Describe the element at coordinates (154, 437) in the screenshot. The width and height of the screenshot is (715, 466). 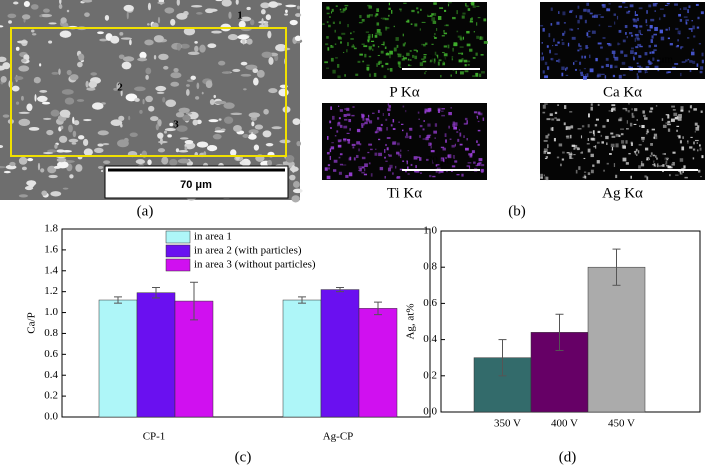
I see `x-tick-label: CP-1` at that location.